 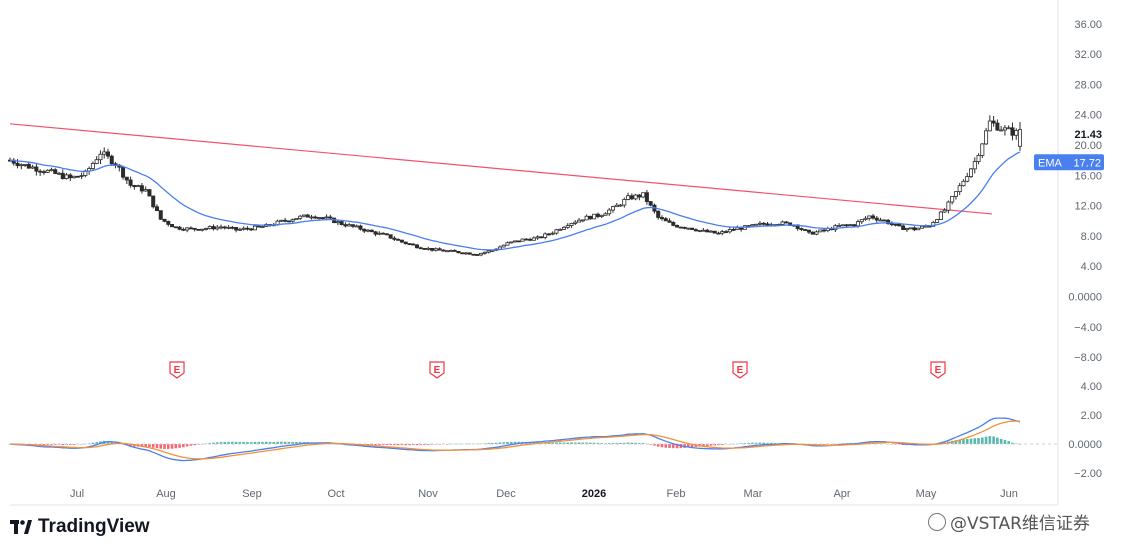 I want to click on earnings-badge, so click(x=437, y=370).